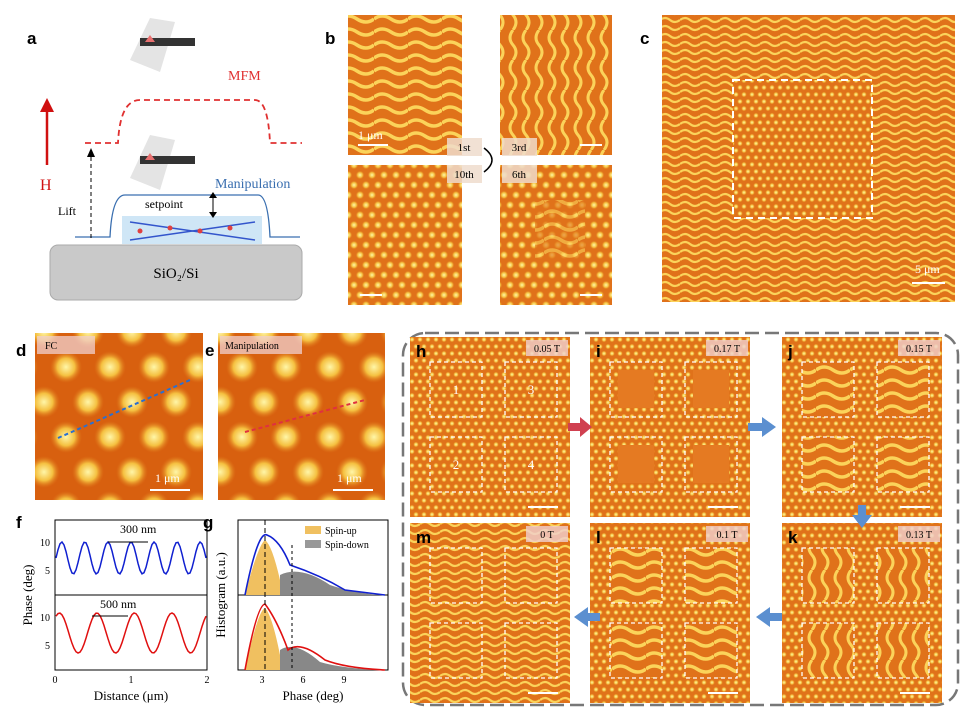 The image size is (964, 713). I want to click on step-label: 3rd, so click(519, 148).